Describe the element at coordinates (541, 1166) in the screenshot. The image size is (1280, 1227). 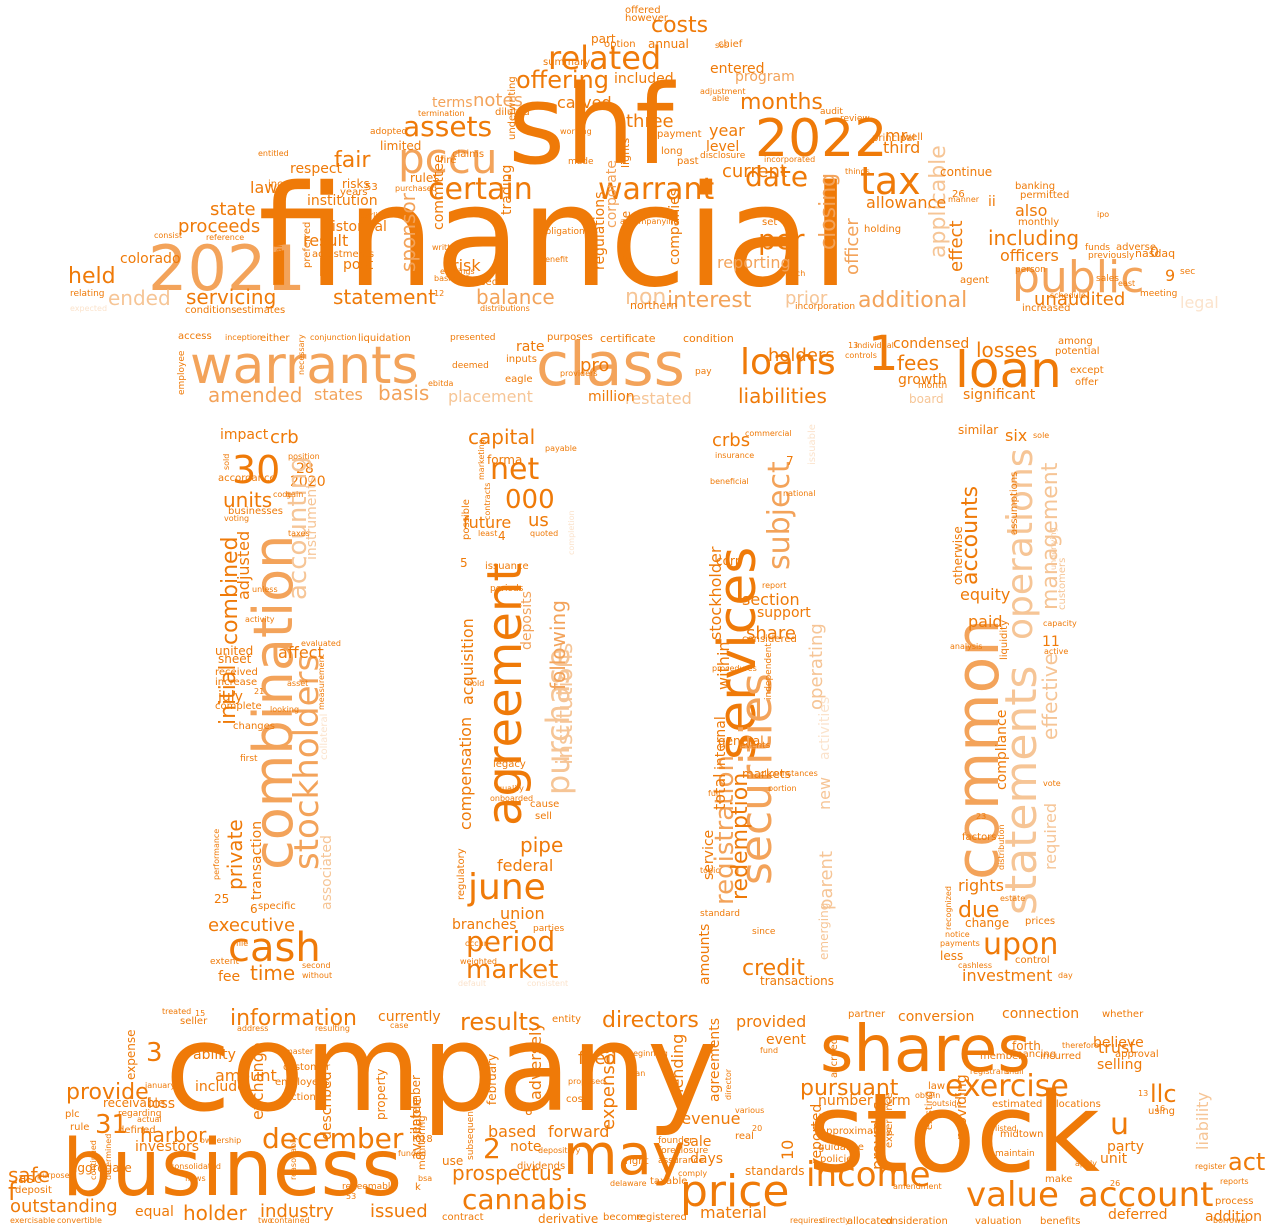
I see `word-dividends: dividends` at that location.